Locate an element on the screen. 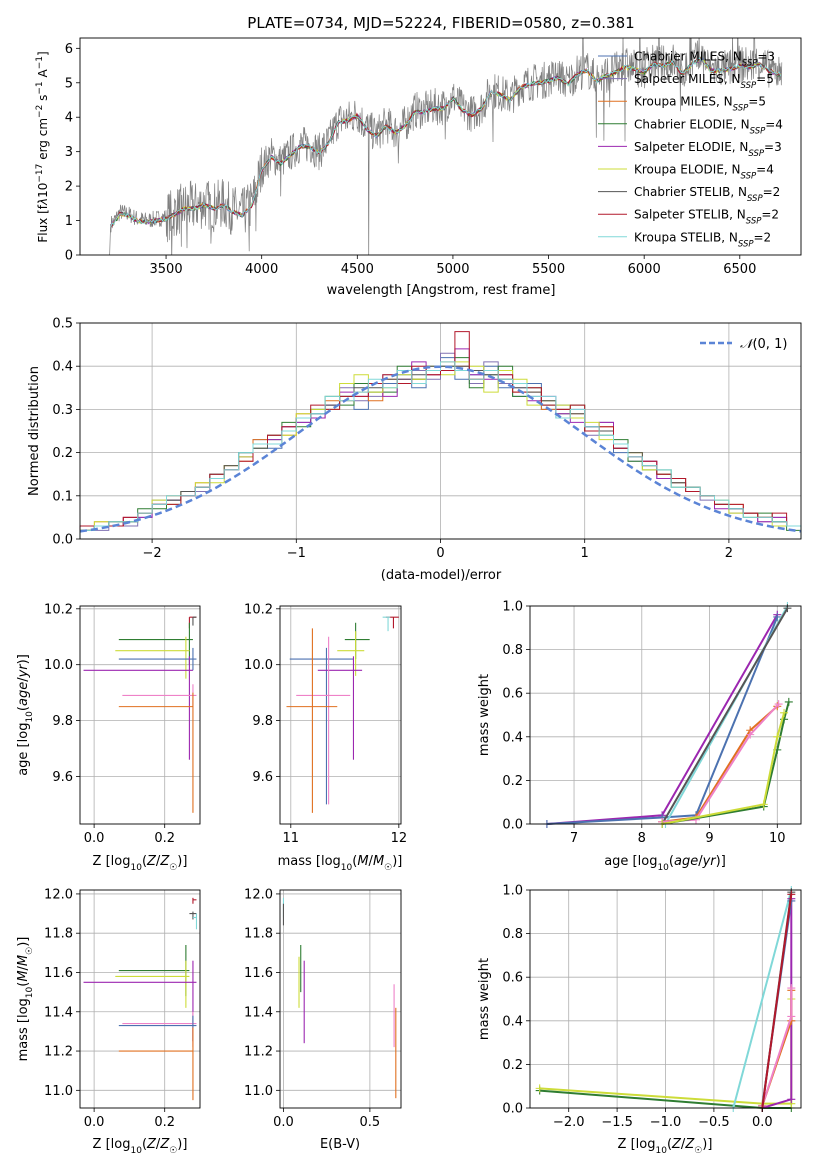 This screenshot has width=819, height=1170. legend-label: Chabrier ELODIE, NSSP=4 is located at coordinates (708, 126).